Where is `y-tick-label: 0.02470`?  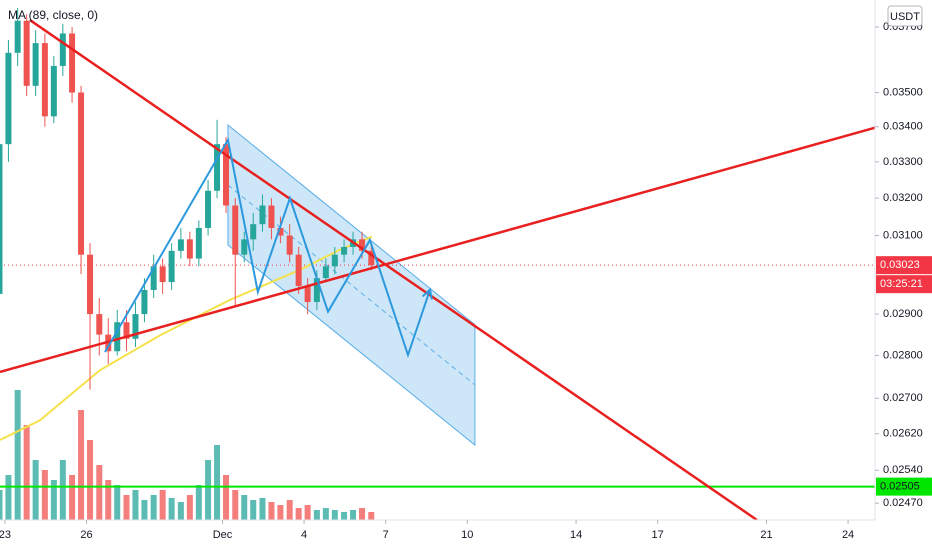 y-tick-label: 0.02470 is located at coordinates (903, 503).